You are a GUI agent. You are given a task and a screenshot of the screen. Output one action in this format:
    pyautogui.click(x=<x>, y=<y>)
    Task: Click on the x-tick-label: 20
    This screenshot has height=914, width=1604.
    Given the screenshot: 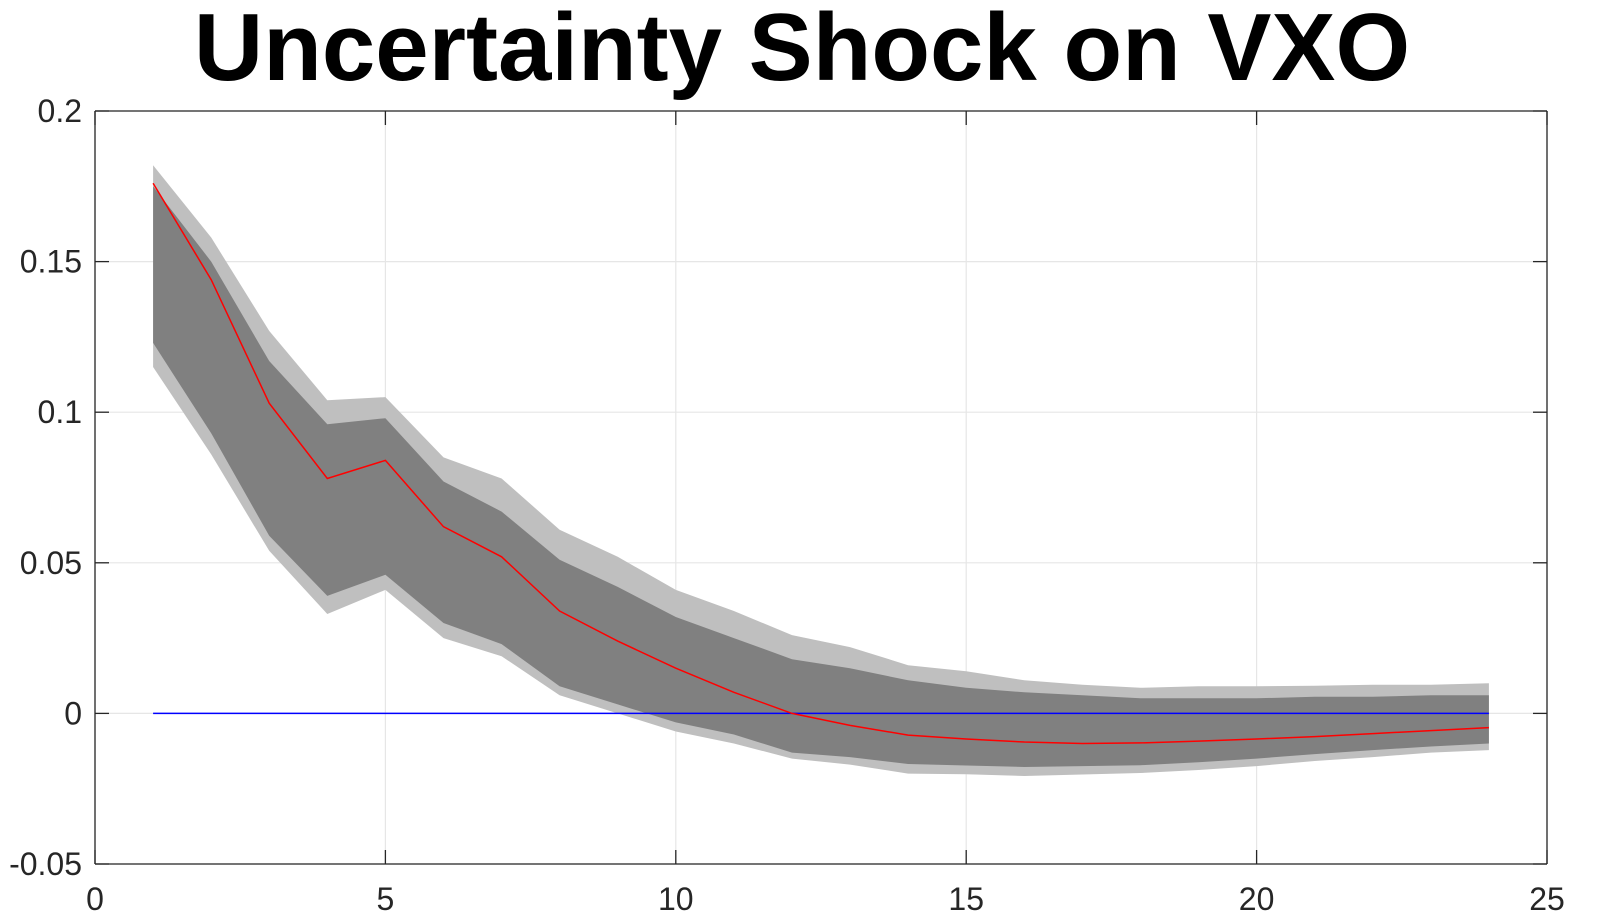 What is the action you would take?
    pyautogui.click(x=1257, y=897)
    